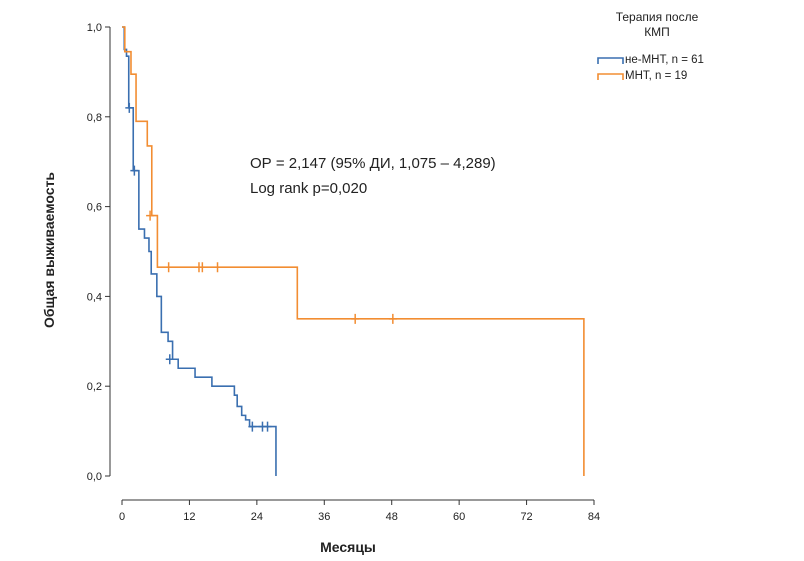 The image size is (804, 561). What do you see at coordinates (189, 517) in the screenshot?
I see `x-tick-label: 12` at bounding box center [189, 517].